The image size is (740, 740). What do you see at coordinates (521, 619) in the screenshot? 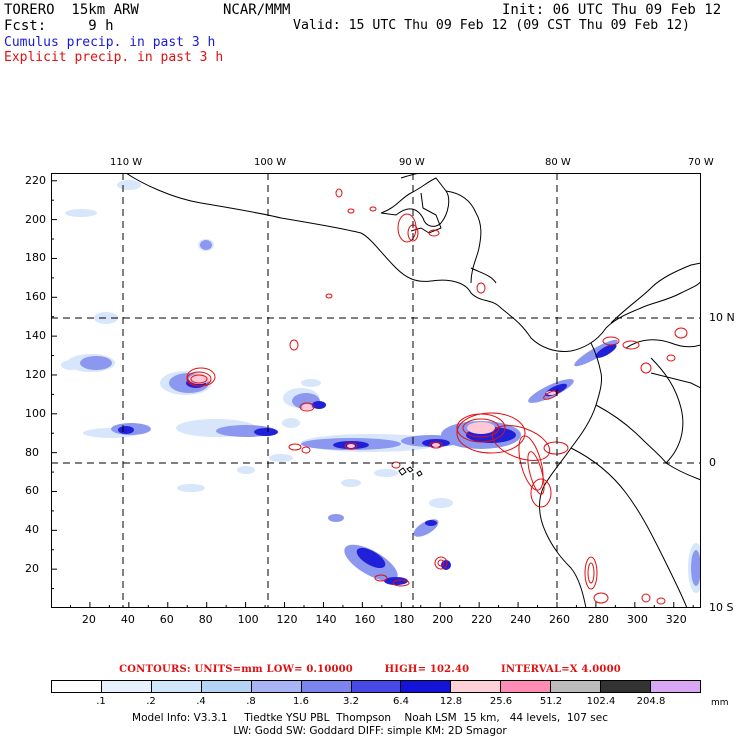
I see `x-tick-label: 240` at bounding box center [521, 619].